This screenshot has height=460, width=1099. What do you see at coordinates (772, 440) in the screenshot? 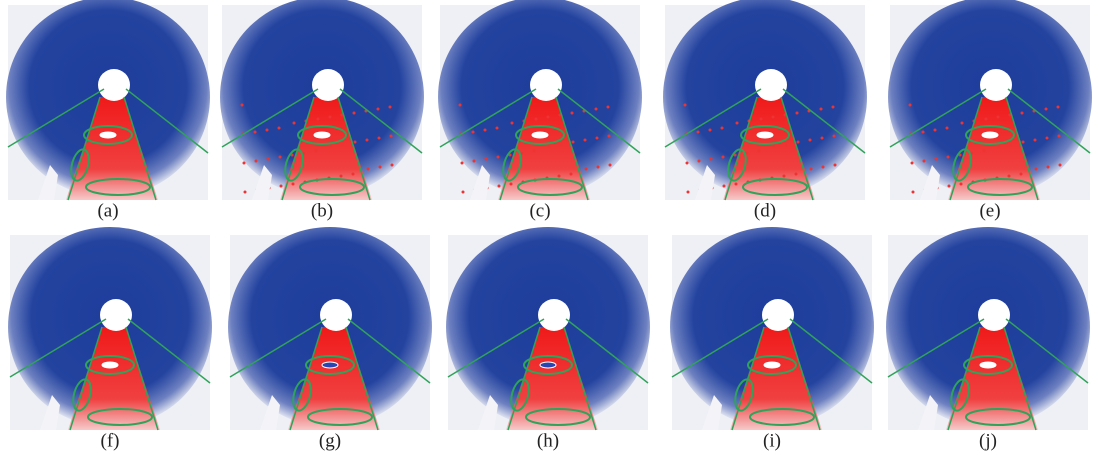
I see `panel-label: (i)` at bounding box center [772, 440].